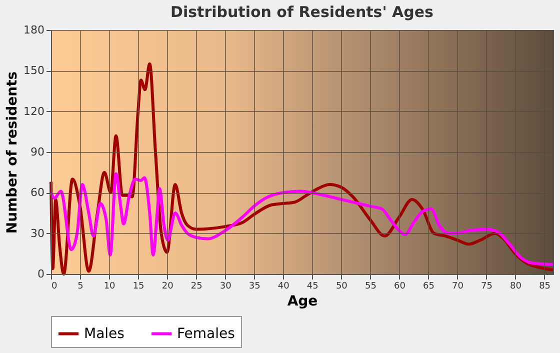 The width and height of the screenshot is (560, 353). Describe the element at coordinates (37, 233) in the screenshot. I see `y-tick-label: 30` at that location.